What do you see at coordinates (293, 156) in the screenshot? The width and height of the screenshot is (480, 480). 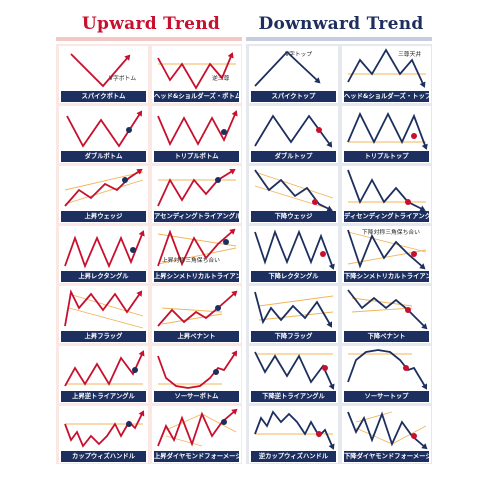 I see `pattern-label: ダブルトップ` at bounding box center [293, 156].